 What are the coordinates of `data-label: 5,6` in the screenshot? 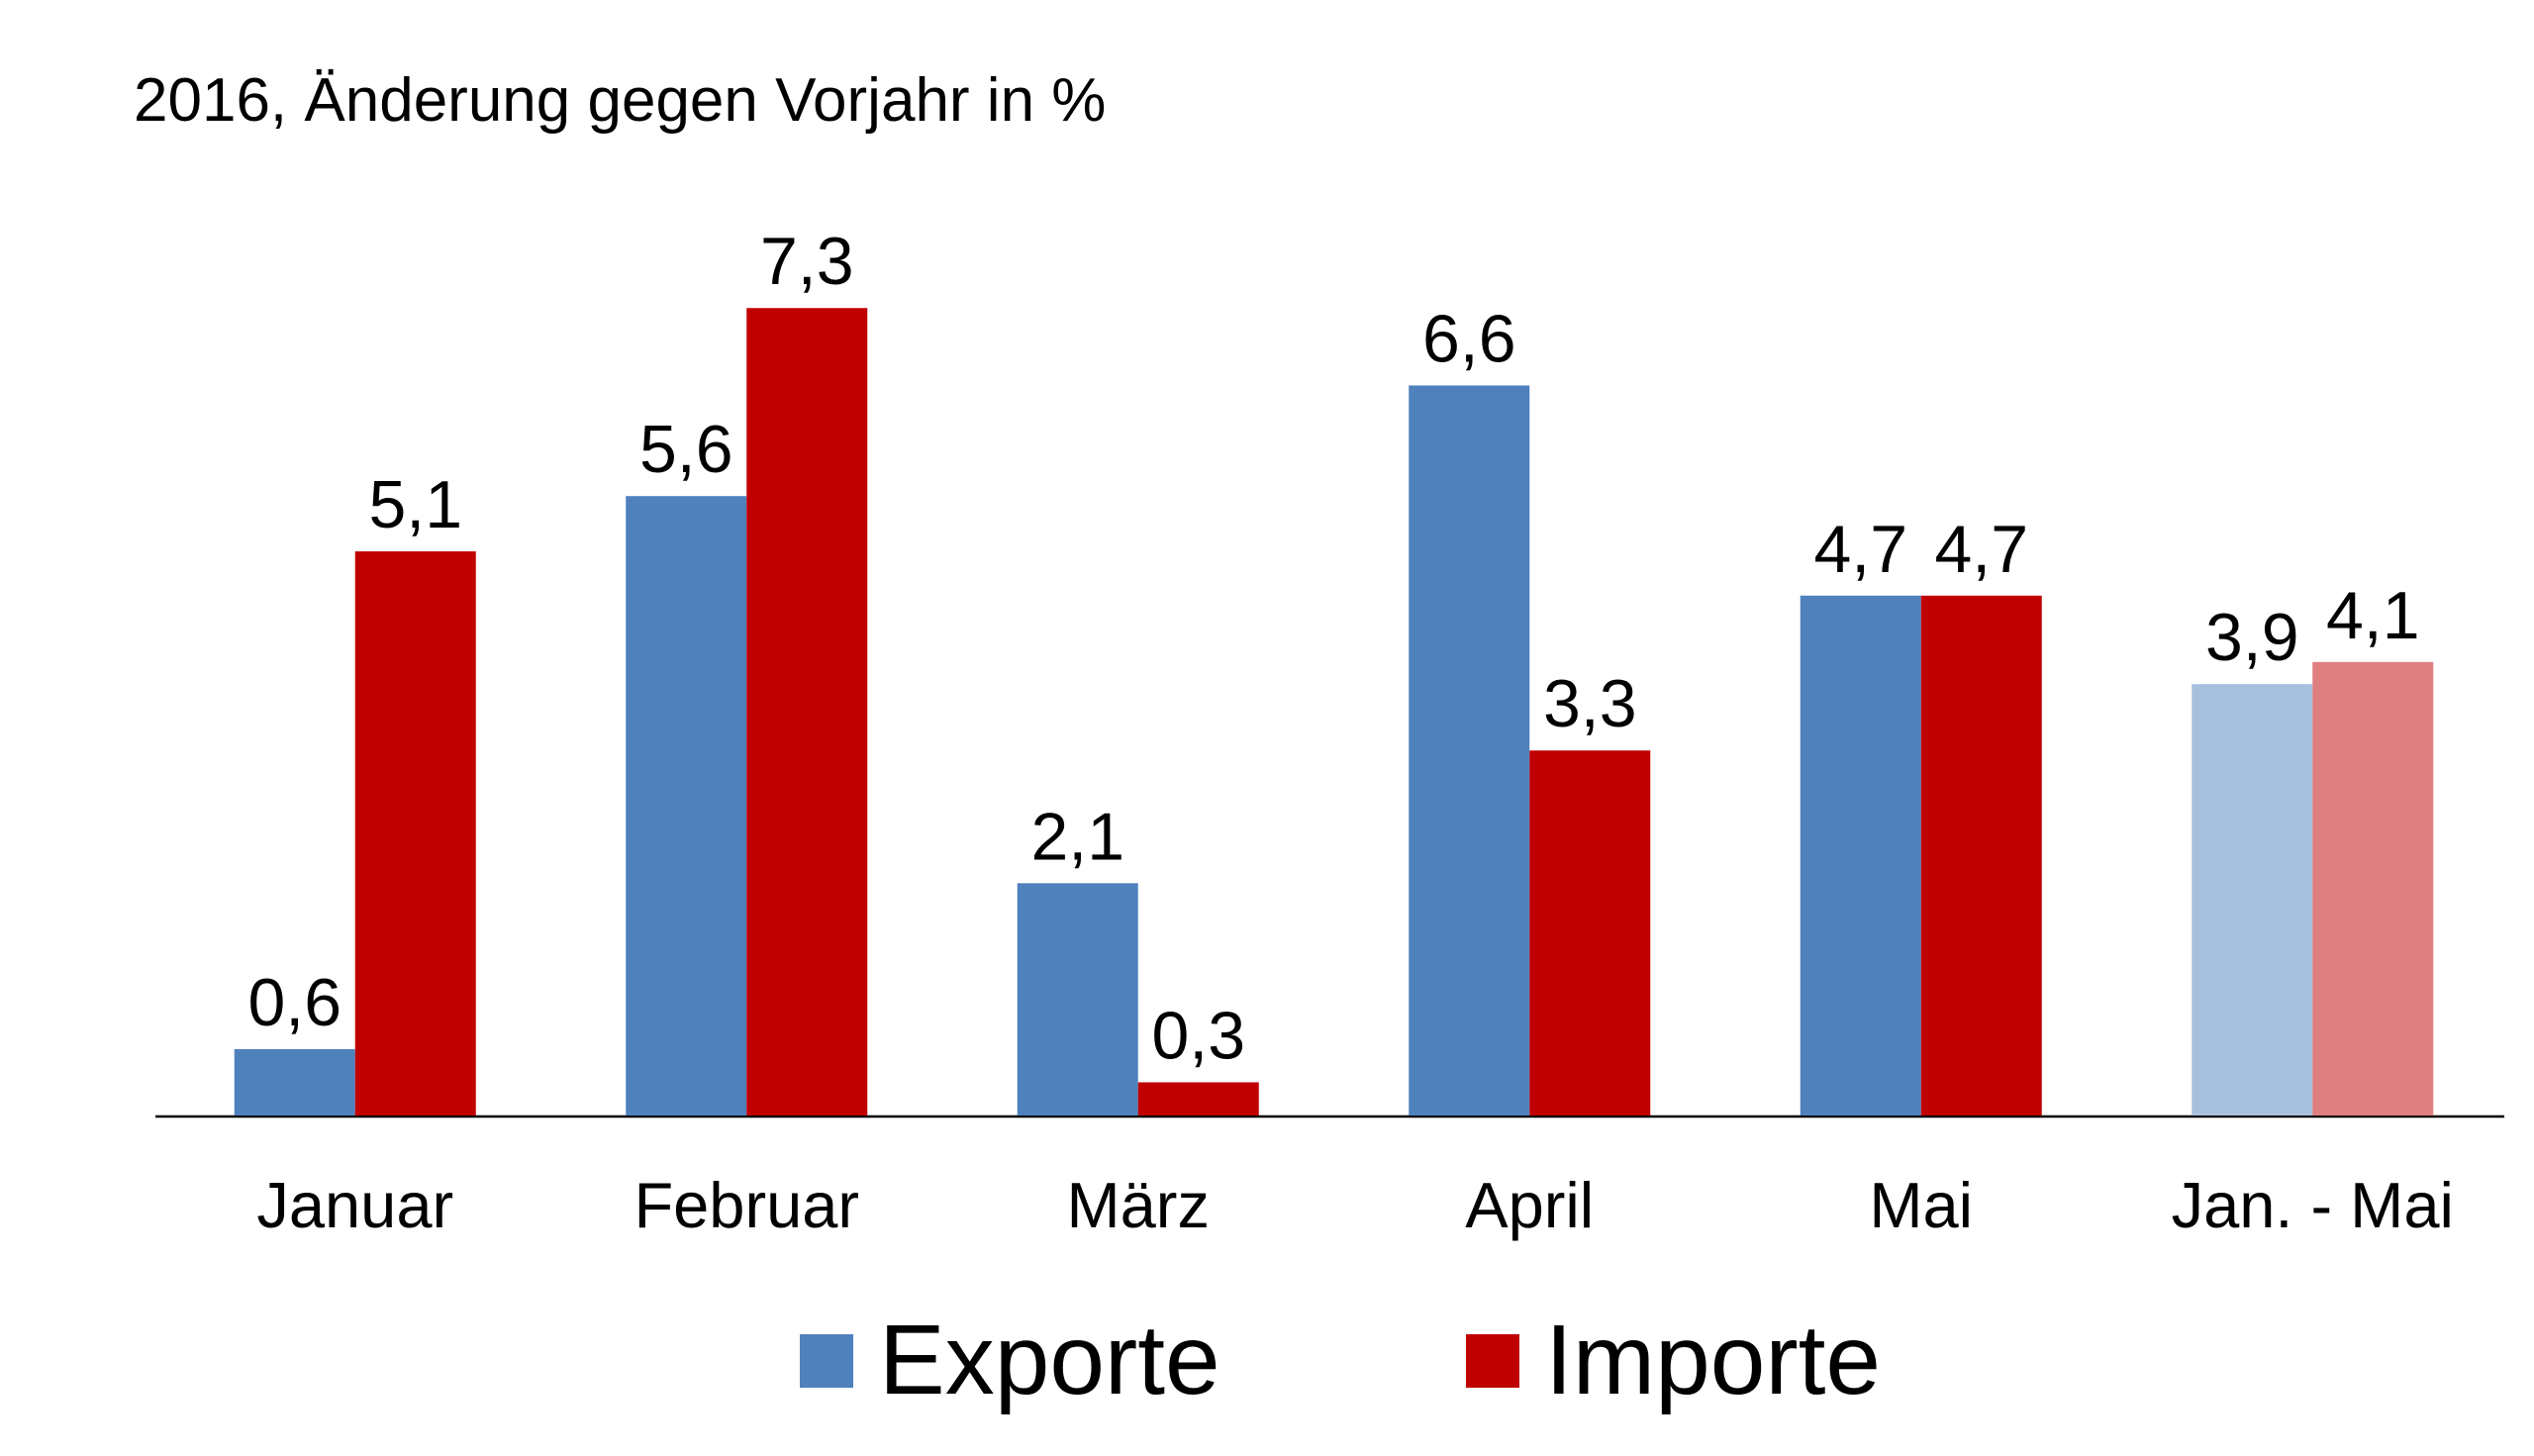 It's located at (686, 449).